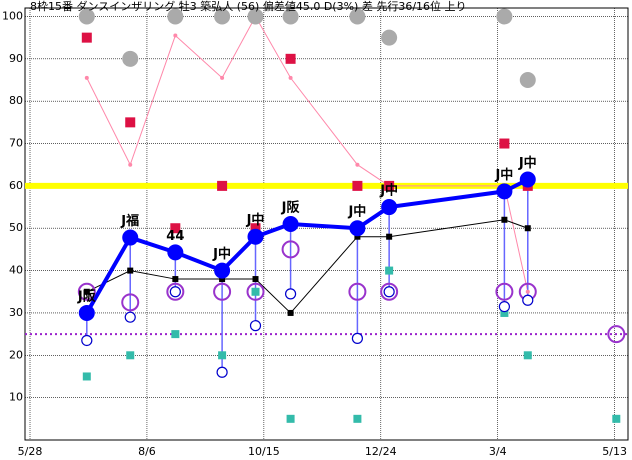 Image resolution: width=632 pixels, height=460 pixels. What do you see at coordinates (16, 58) in the screenshot?
I see `y-tick-label: 90` at bounding box center [16, 58].